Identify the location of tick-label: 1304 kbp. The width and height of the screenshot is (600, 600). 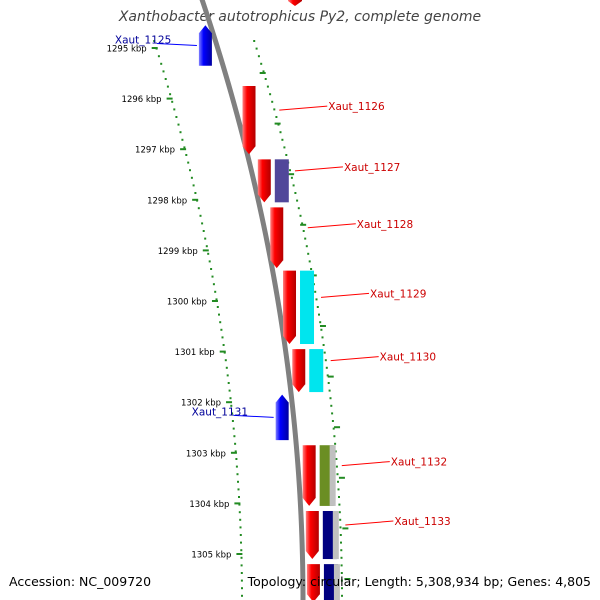
(209, 505).